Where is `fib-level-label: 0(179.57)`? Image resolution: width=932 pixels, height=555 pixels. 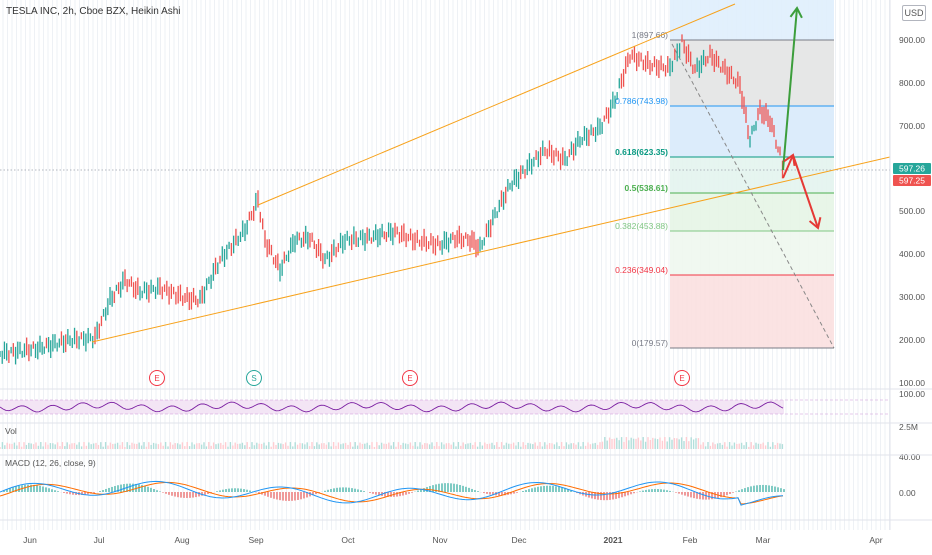 fib-level-label: 0(179.57) is located at coordinates (650, 343).